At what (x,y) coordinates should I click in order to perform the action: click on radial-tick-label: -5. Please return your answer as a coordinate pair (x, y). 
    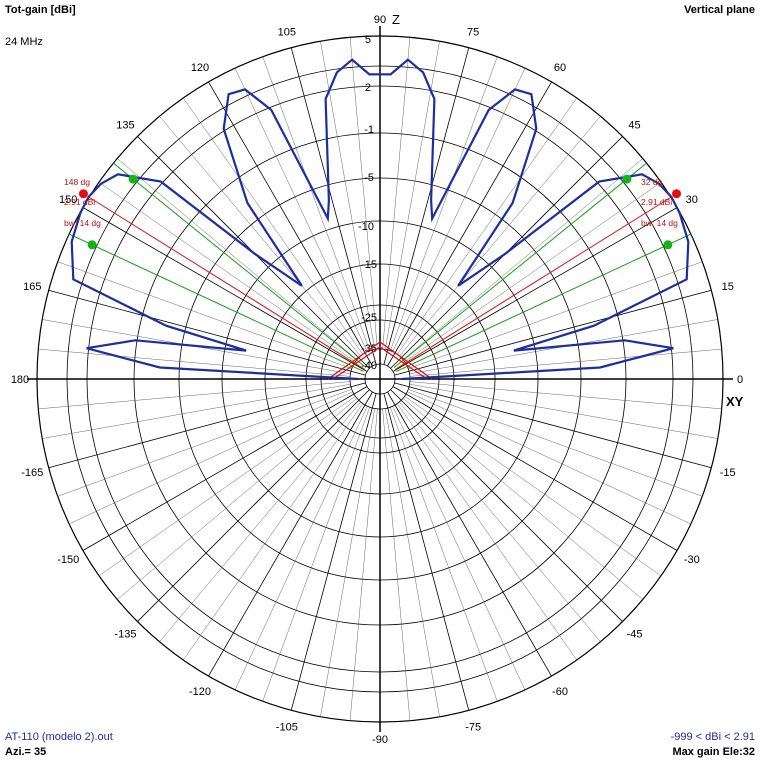
    Looking at the image, I should click on (369, 178).